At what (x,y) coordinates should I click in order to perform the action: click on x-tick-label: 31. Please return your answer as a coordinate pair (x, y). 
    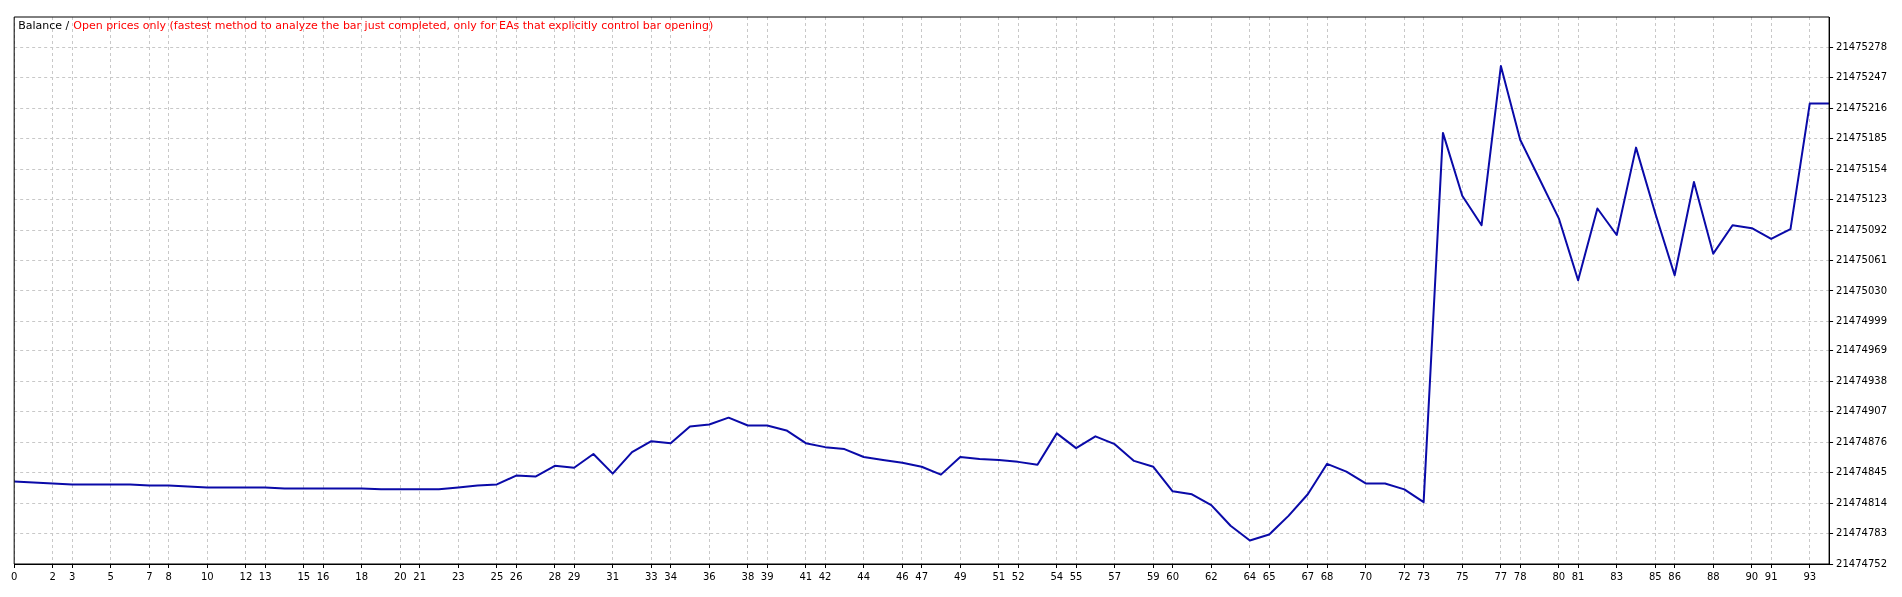
    Looking at the image, I should click on (613, 576).